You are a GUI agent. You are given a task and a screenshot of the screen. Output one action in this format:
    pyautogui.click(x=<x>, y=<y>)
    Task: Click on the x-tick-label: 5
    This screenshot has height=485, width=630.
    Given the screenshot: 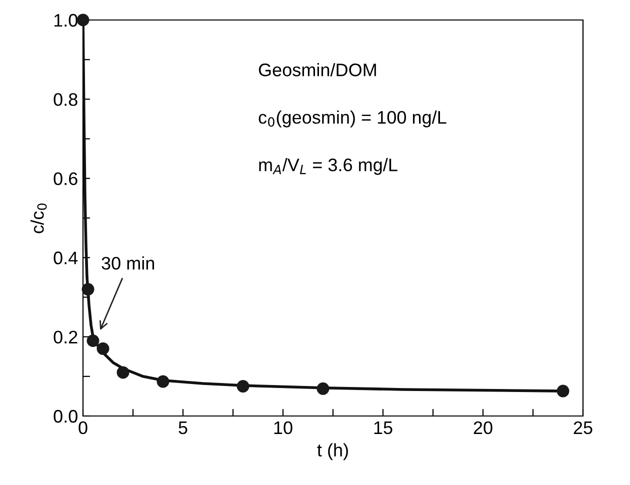 What is the action you would take?
    pyautogui.click(x=183, y=428)
    